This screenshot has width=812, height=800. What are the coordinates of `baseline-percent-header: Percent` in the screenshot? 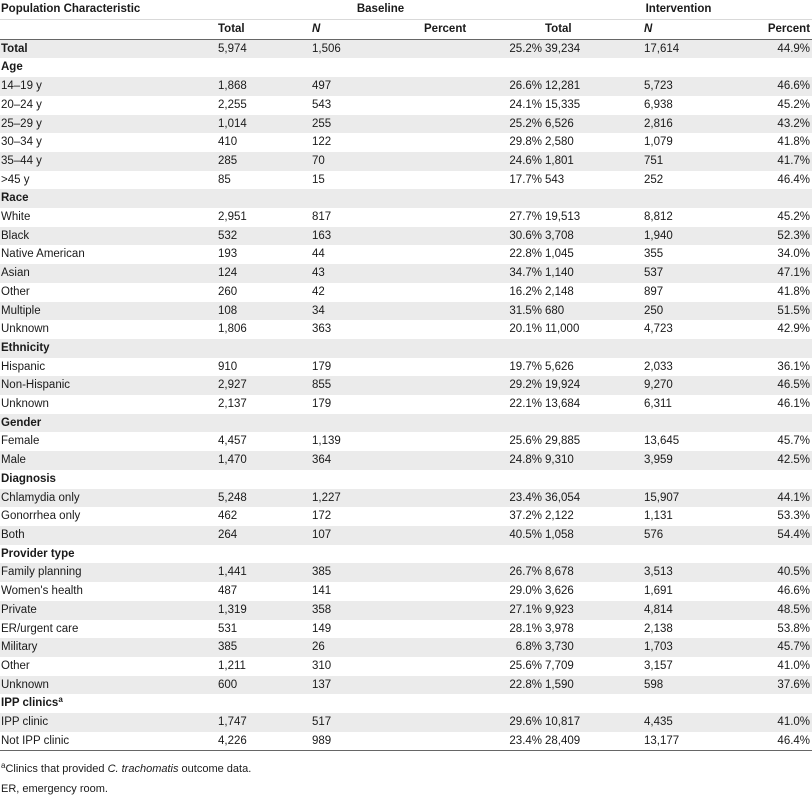 It's located at (484, 29).